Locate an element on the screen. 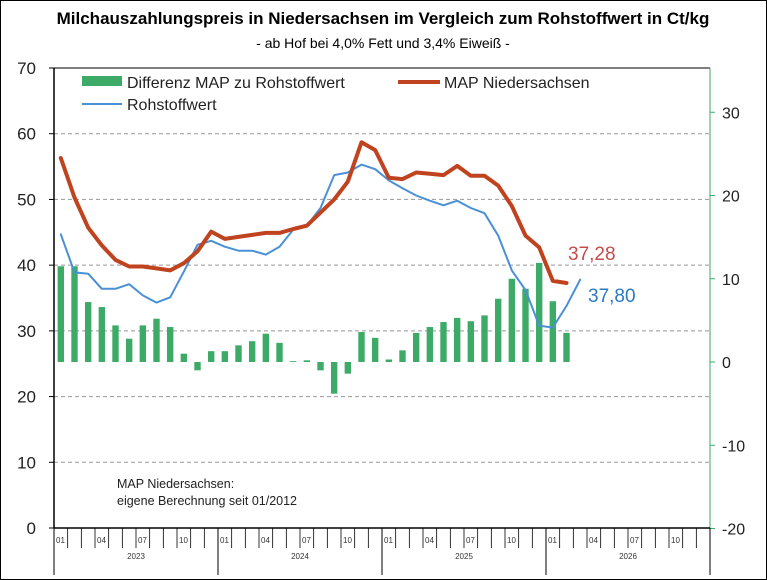 This screenshot has height=580, width=767. x-year-label: 2024 is located at coordinates (300, 556).